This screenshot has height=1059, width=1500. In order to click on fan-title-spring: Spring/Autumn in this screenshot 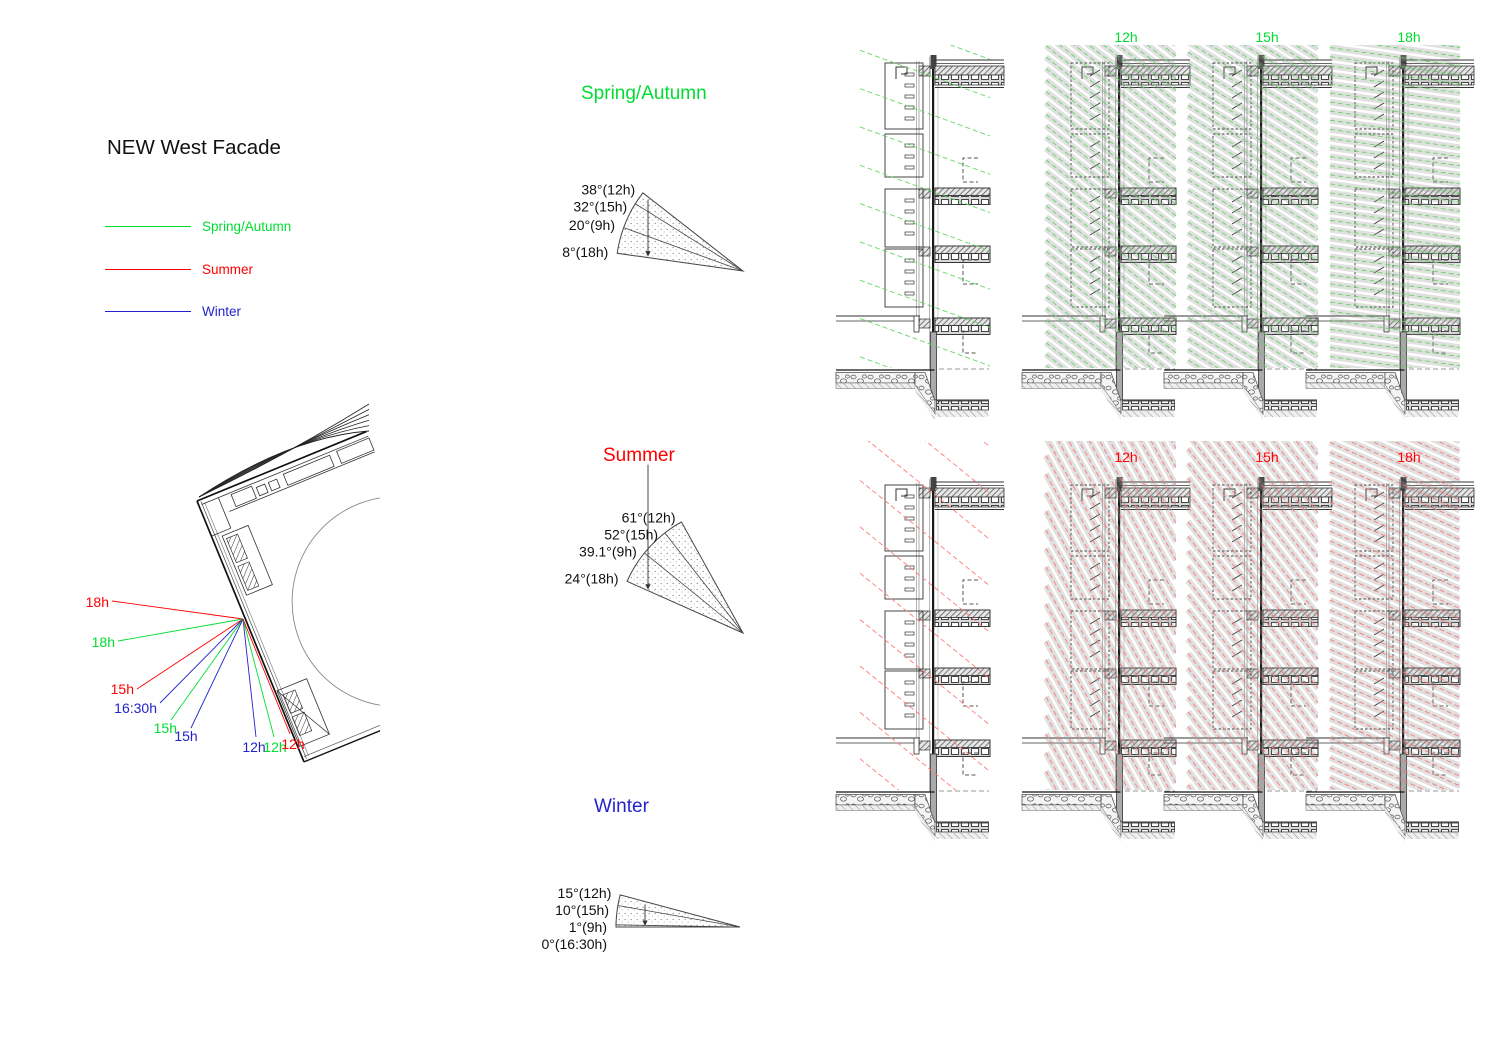, I will do `click(644, 93)`.